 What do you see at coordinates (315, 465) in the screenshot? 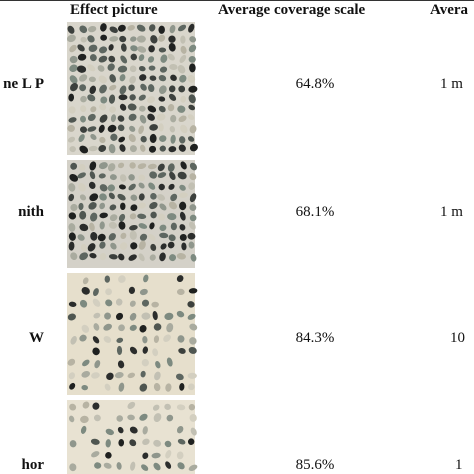
I see `coverage: 85.6%` at bounding box center [315, 465].